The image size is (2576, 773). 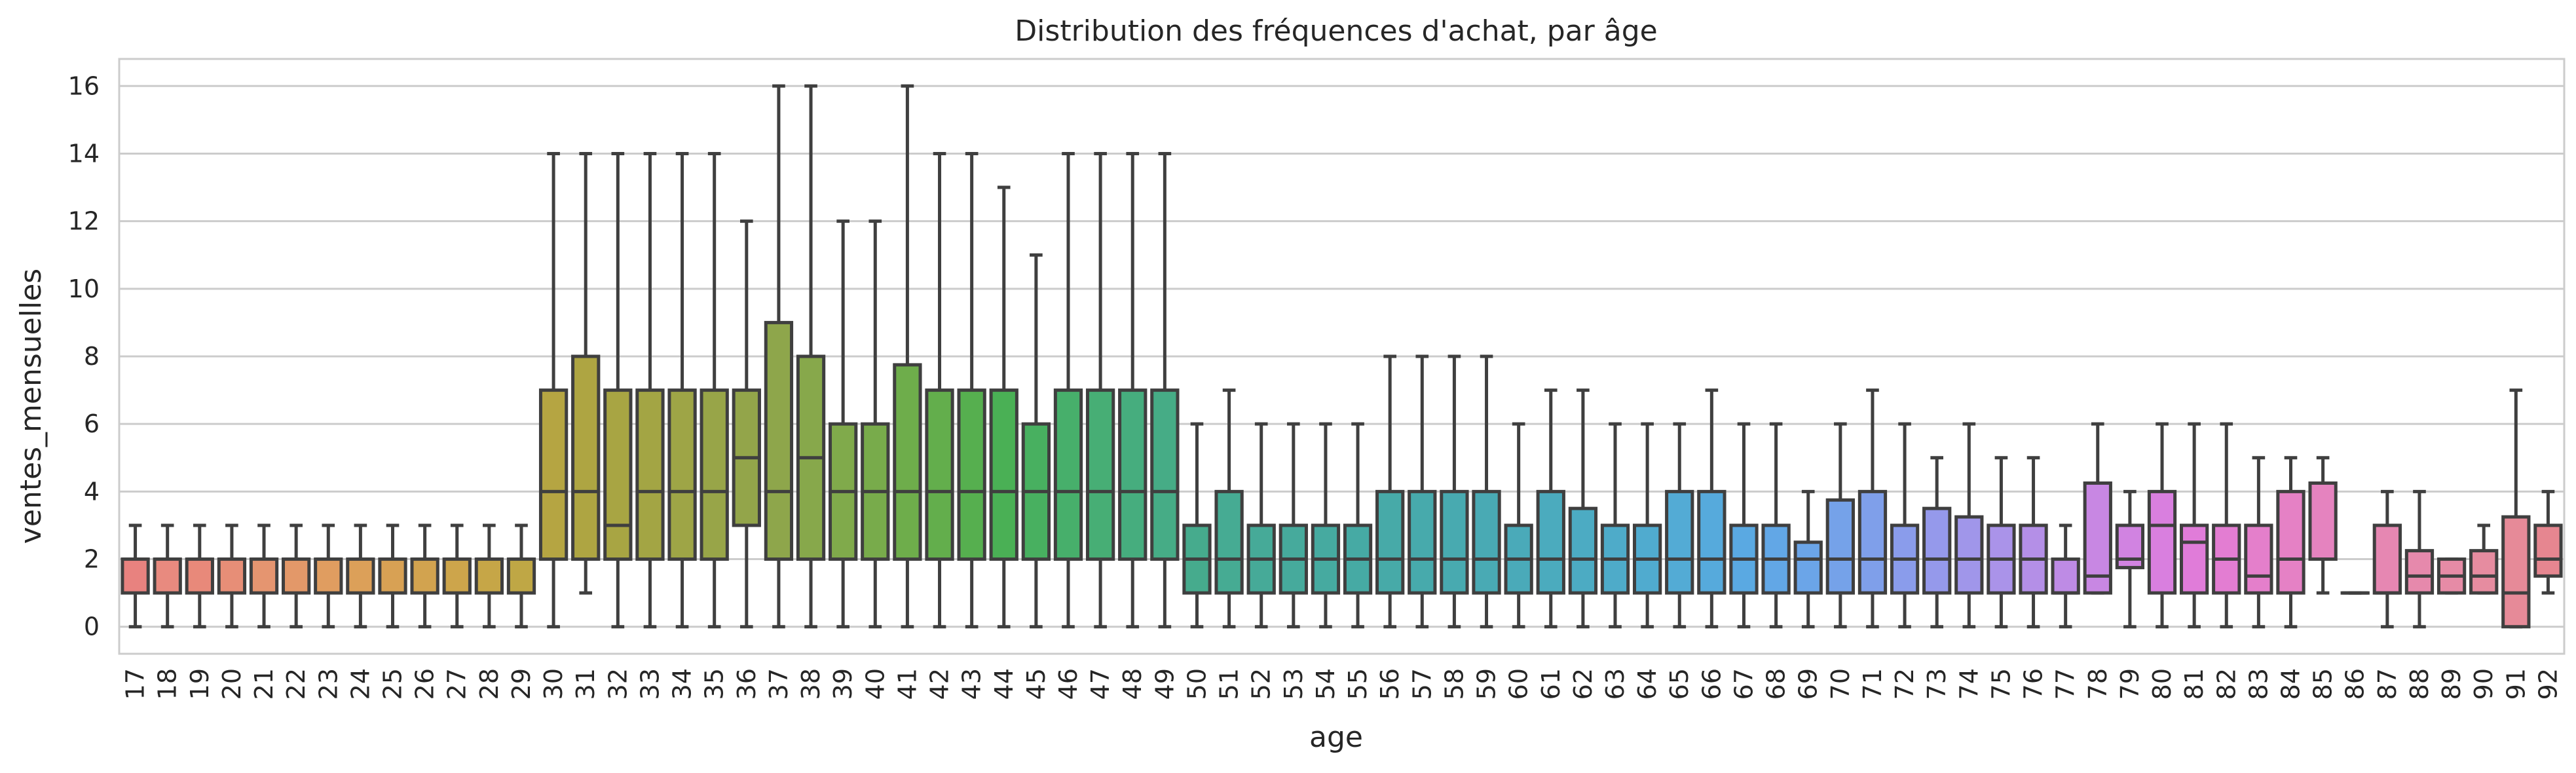 I want to click on x-tick-label: 90, so click(x=2483, y=684).